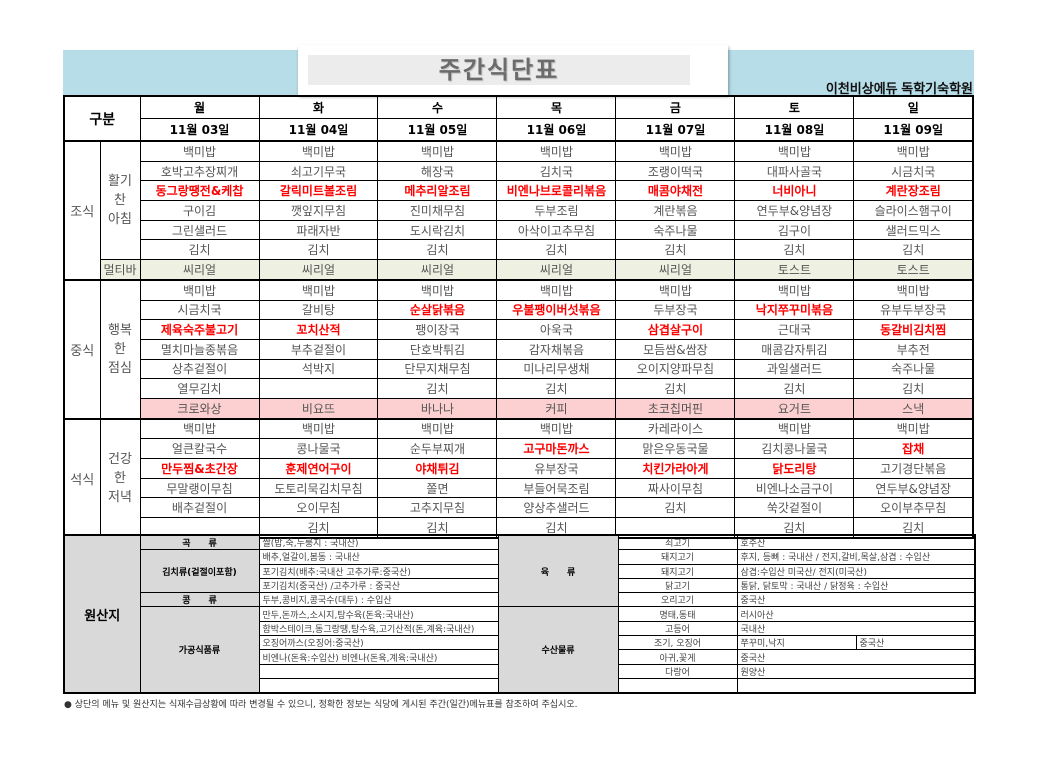  I want to click on origin-category: 수산물류, so click(558, 650).